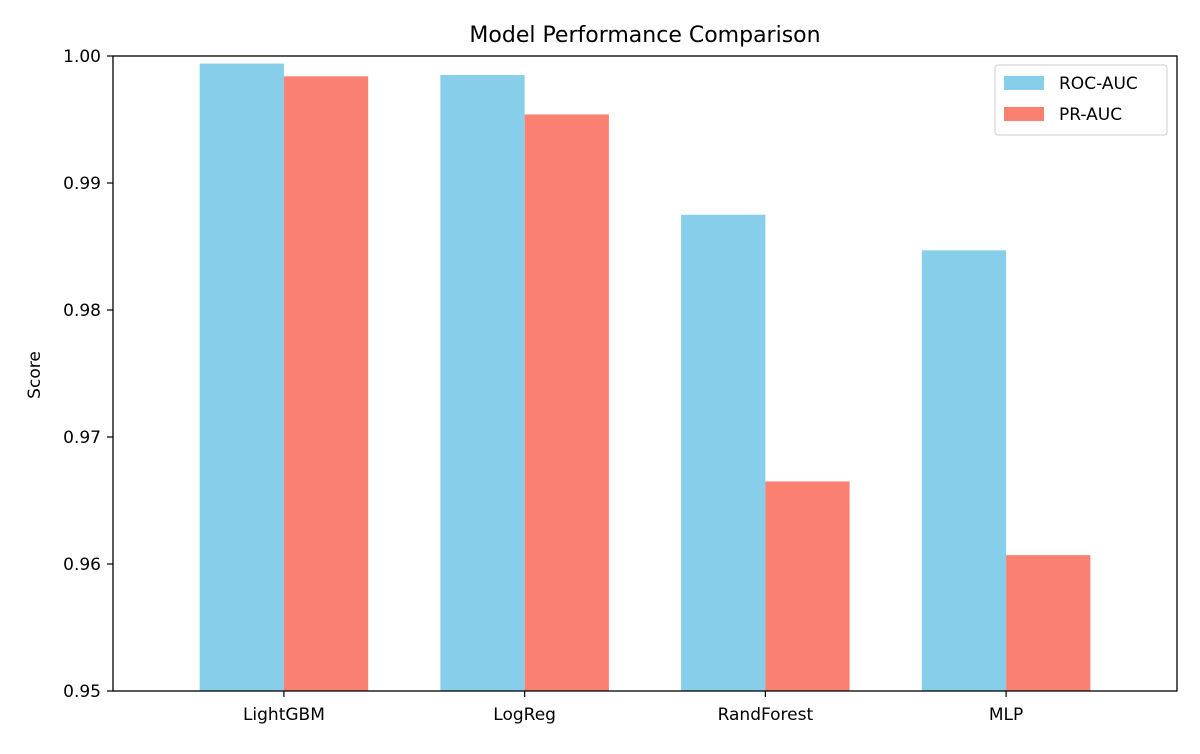  I want to click on chart-title: Model Performance Comparison, so click(644, 35).